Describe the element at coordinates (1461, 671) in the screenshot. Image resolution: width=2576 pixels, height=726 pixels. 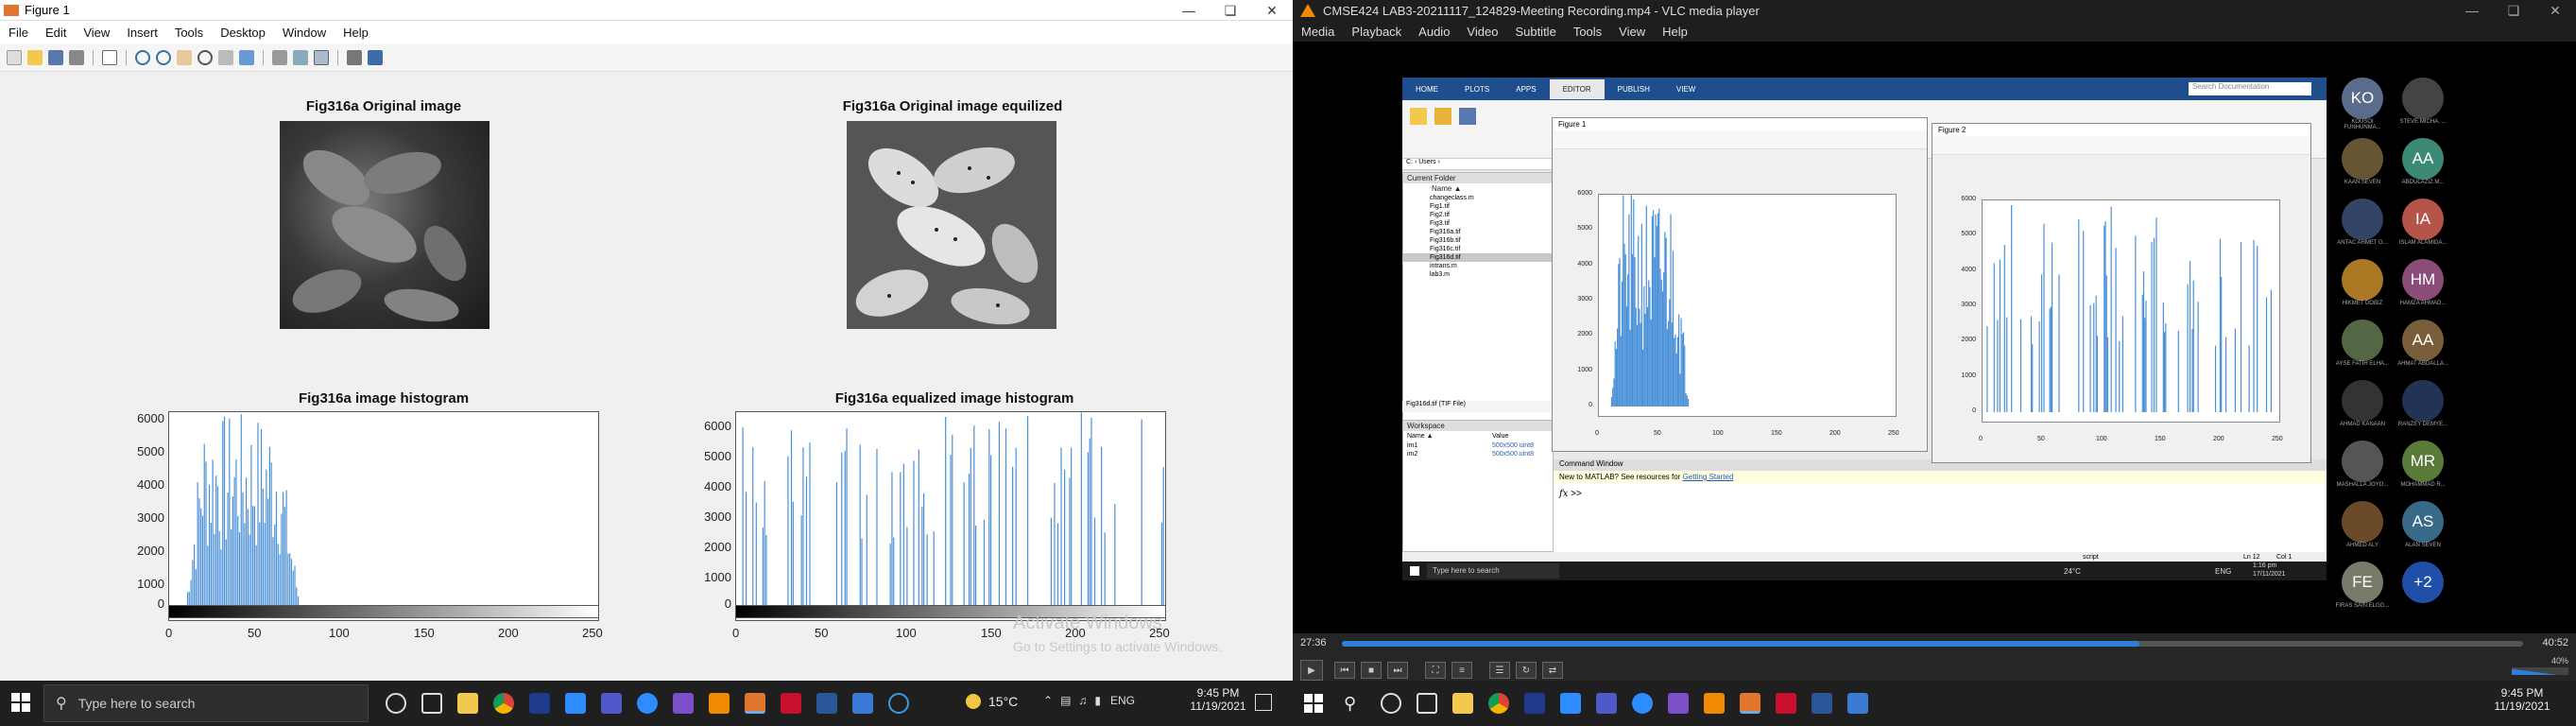
I see `extended-settings-button: ≡` at that location.